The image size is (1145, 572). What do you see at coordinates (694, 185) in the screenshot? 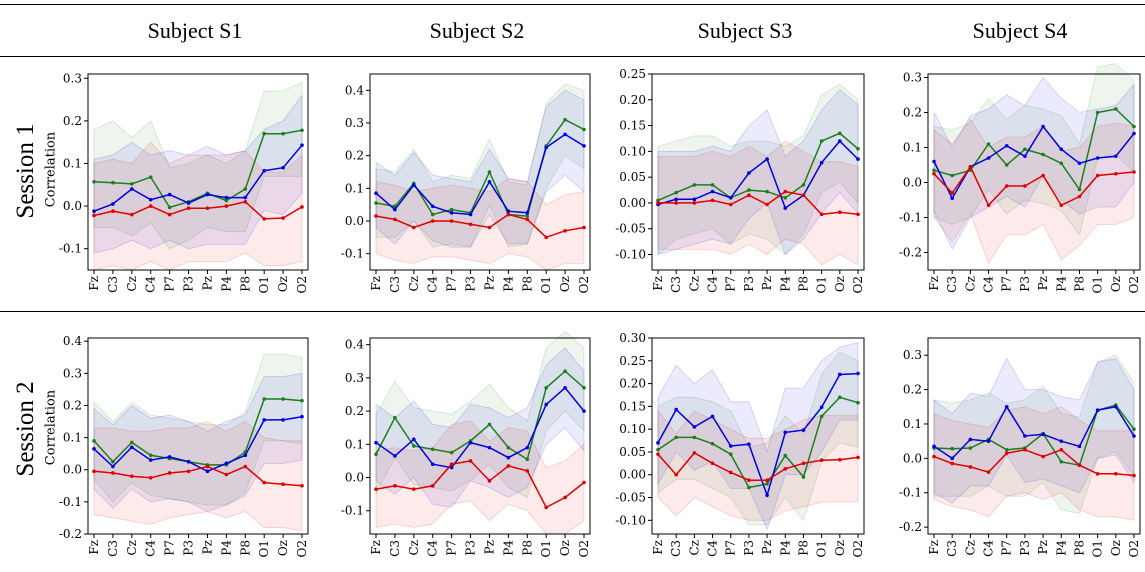
I see `point-green-cz` at bounding box center [694, 185].